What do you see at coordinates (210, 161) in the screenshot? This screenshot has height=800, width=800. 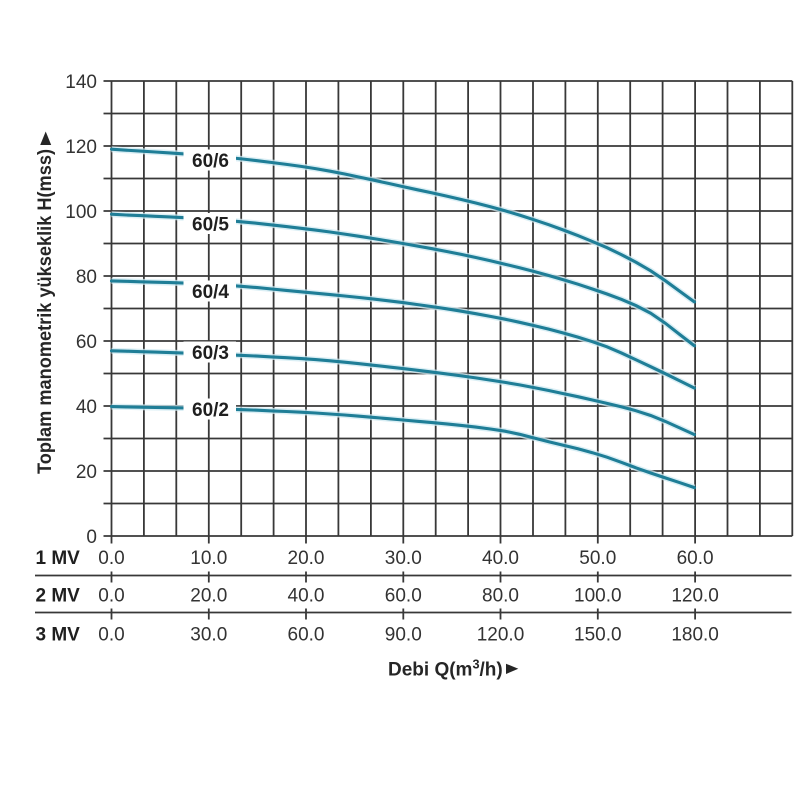 I see `svg-text: 60/6` at bounding box center [210, 161].